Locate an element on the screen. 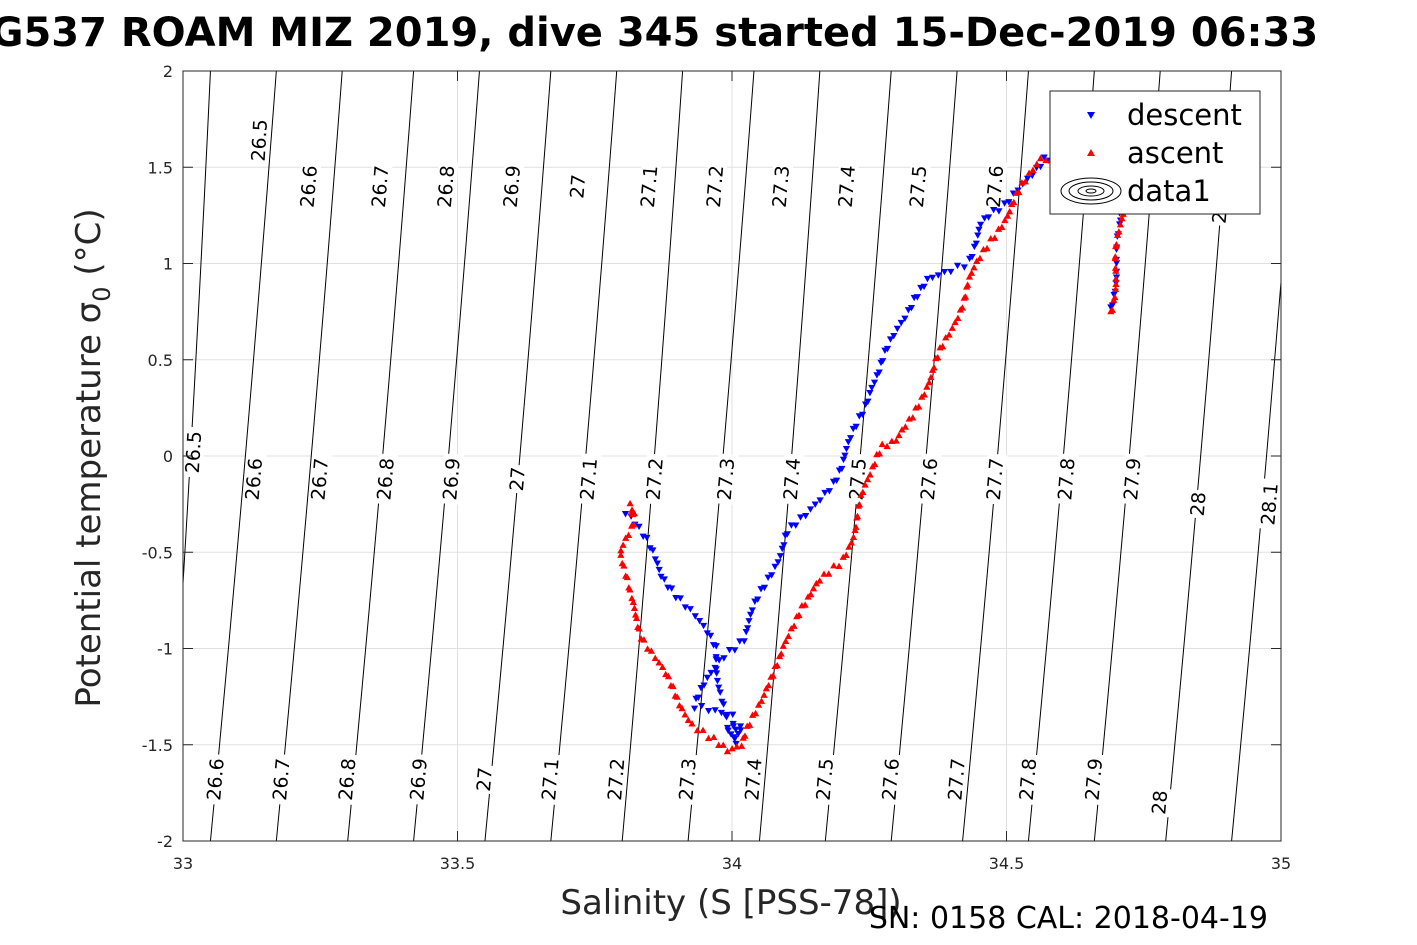  isopycnal-label: 26.6 is located at coordinates (255, 479).